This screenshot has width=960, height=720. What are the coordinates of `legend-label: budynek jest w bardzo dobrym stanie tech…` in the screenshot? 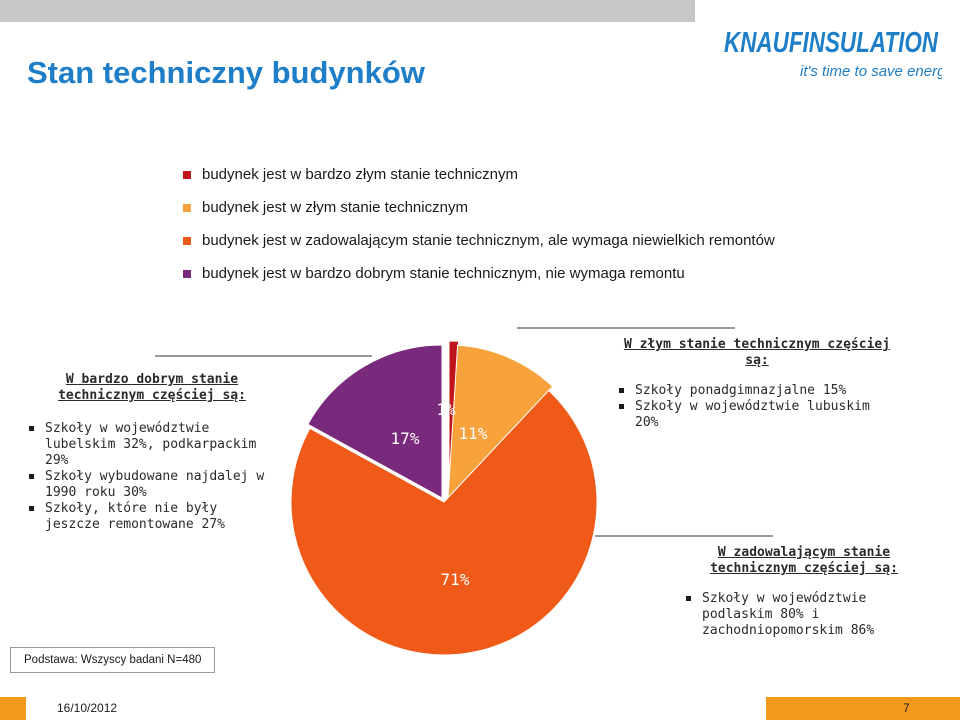 It's located at (443, 273).